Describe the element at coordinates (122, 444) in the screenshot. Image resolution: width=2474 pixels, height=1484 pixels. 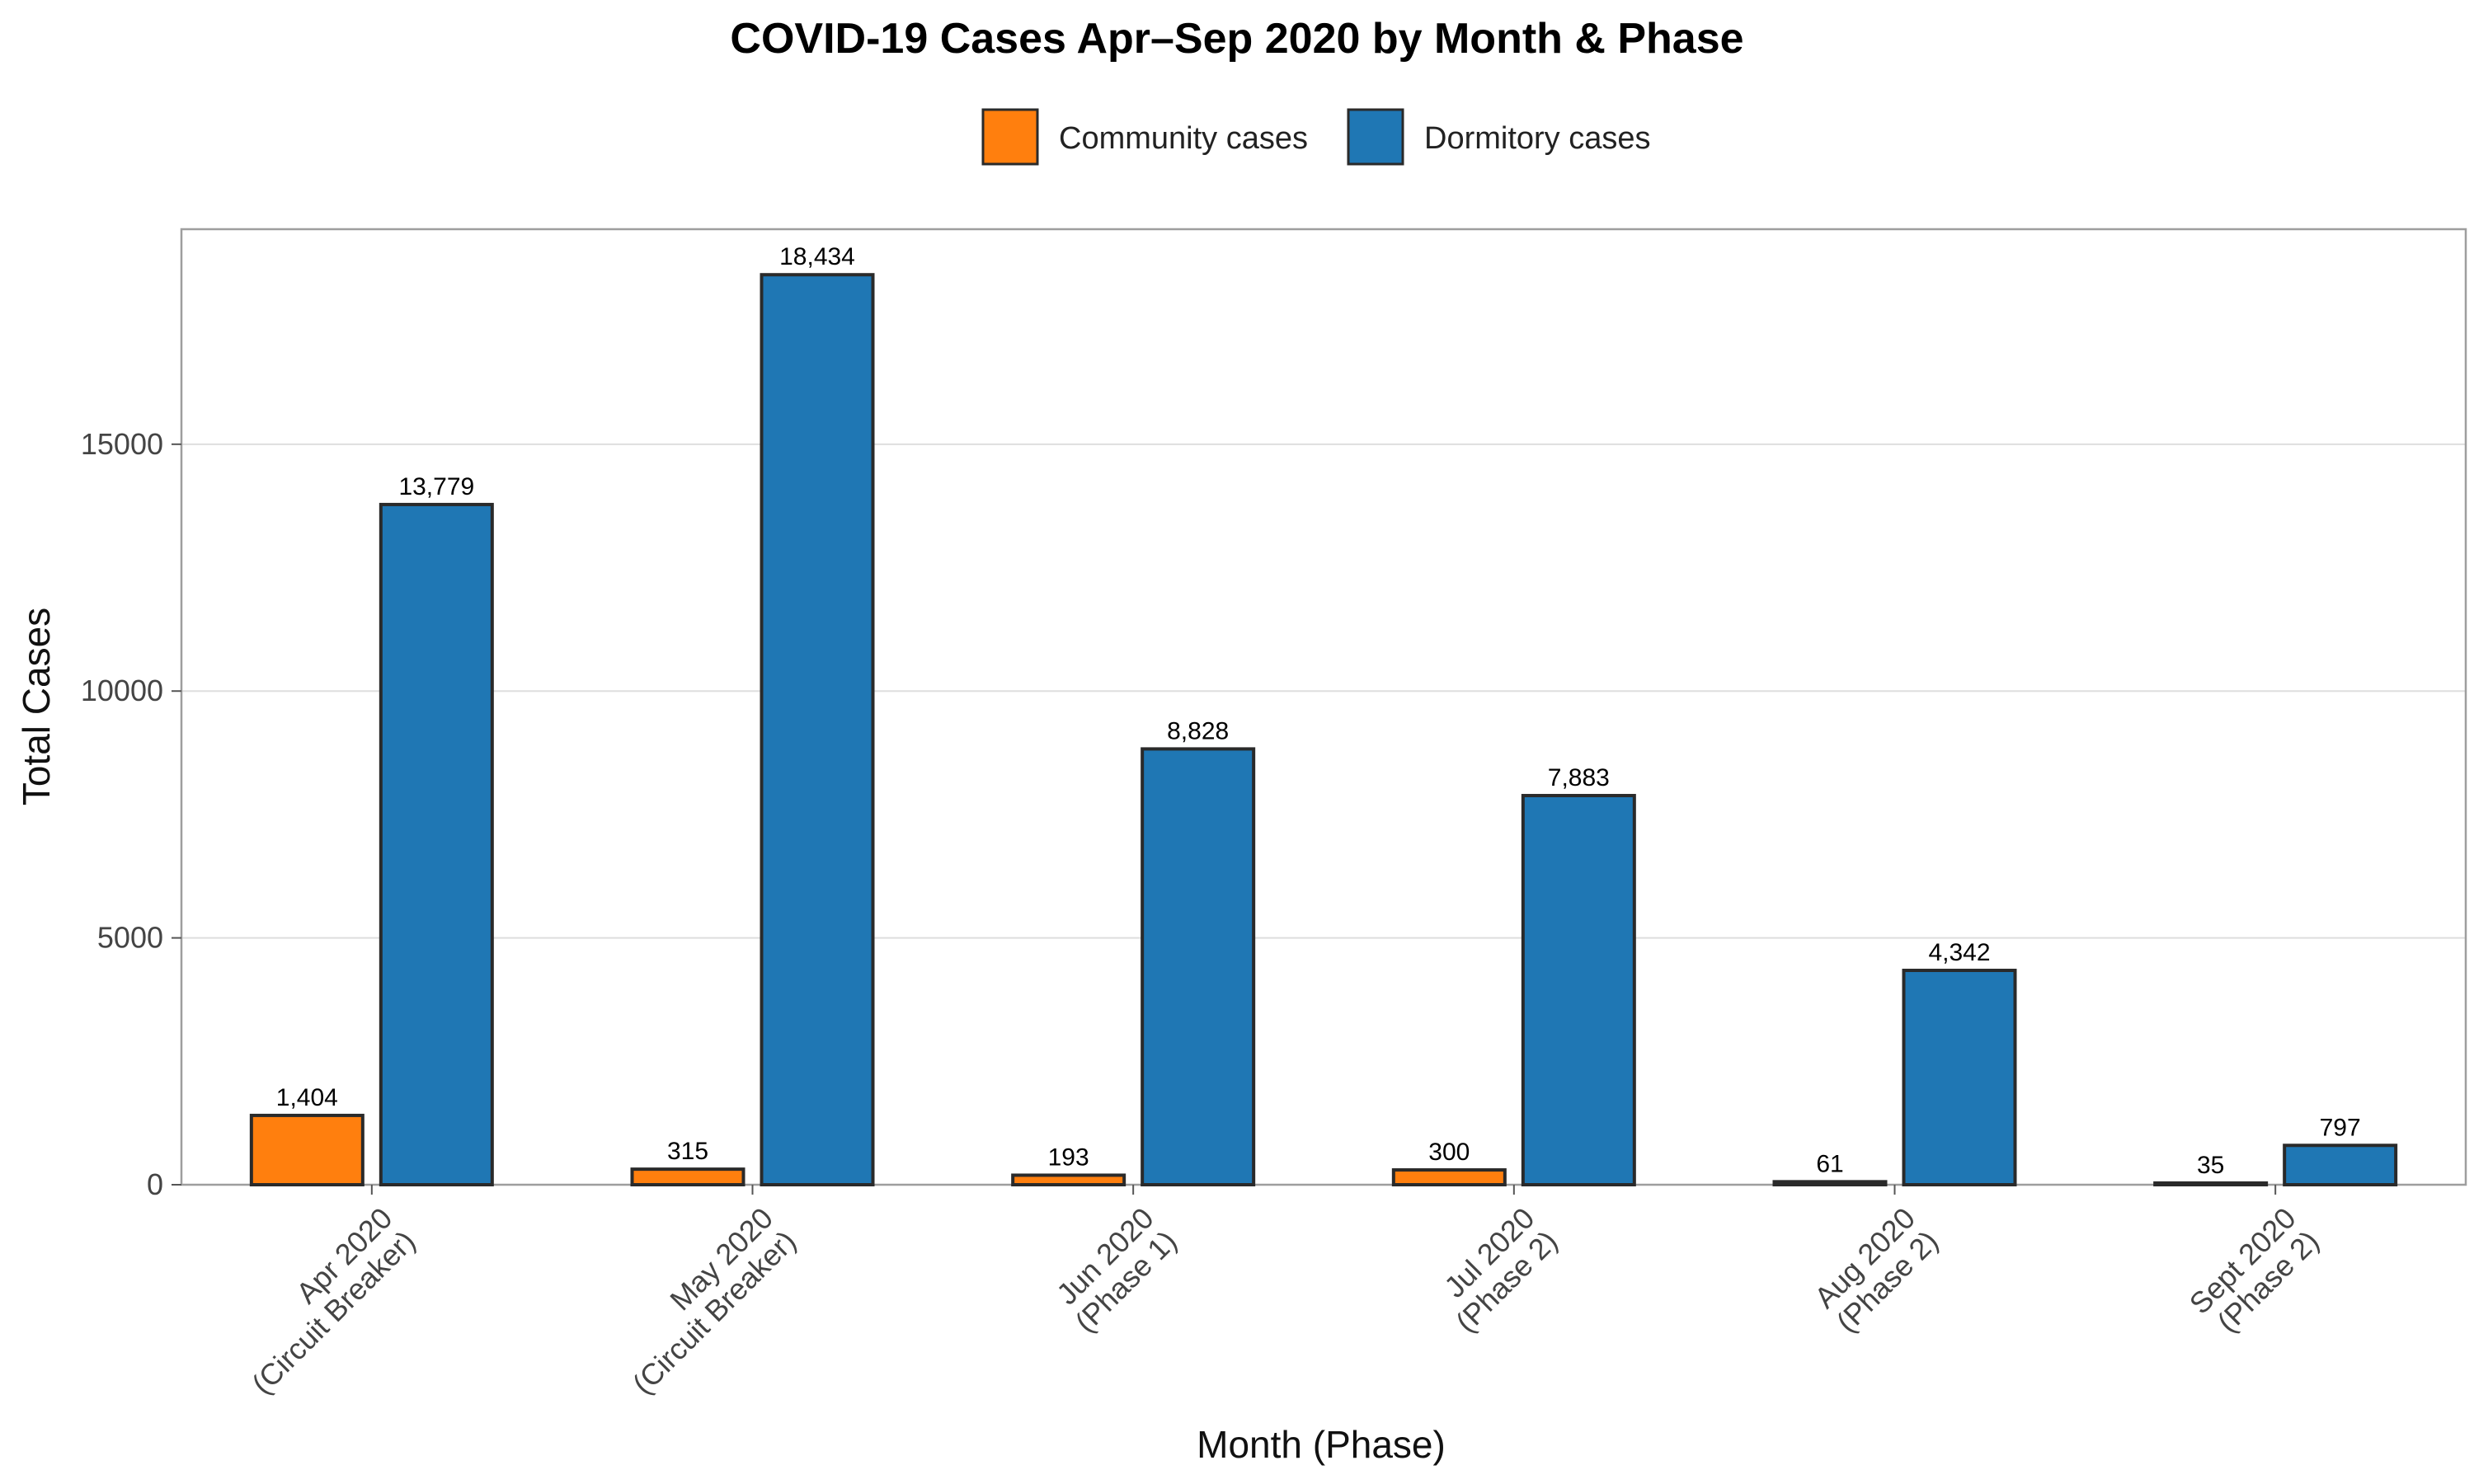
I see `y-tick-label: 15000` at that location.